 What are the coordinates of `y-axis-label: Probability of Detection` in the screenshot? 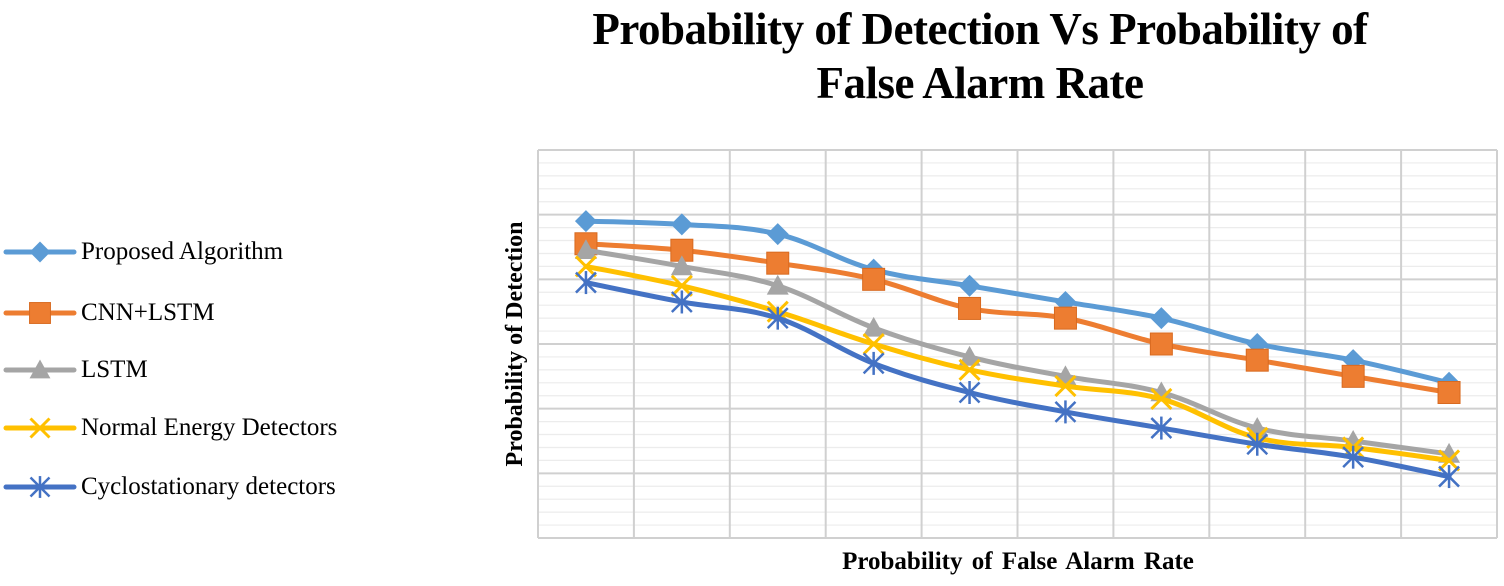 It's located at (515, 344).